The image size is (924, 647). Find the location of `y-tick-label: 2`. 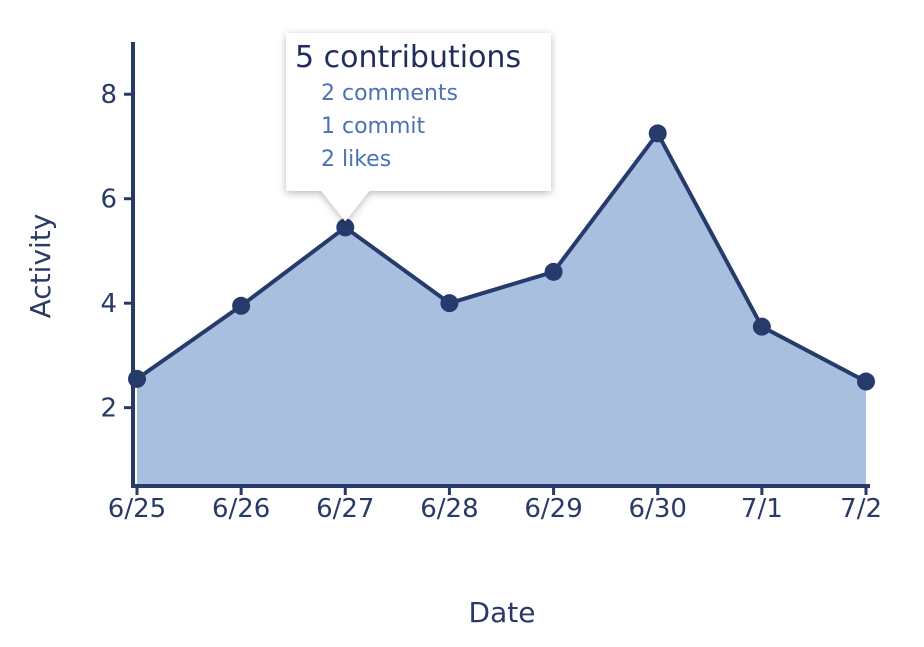

y-tick-label: 2 is located at coordinates (108, 409).